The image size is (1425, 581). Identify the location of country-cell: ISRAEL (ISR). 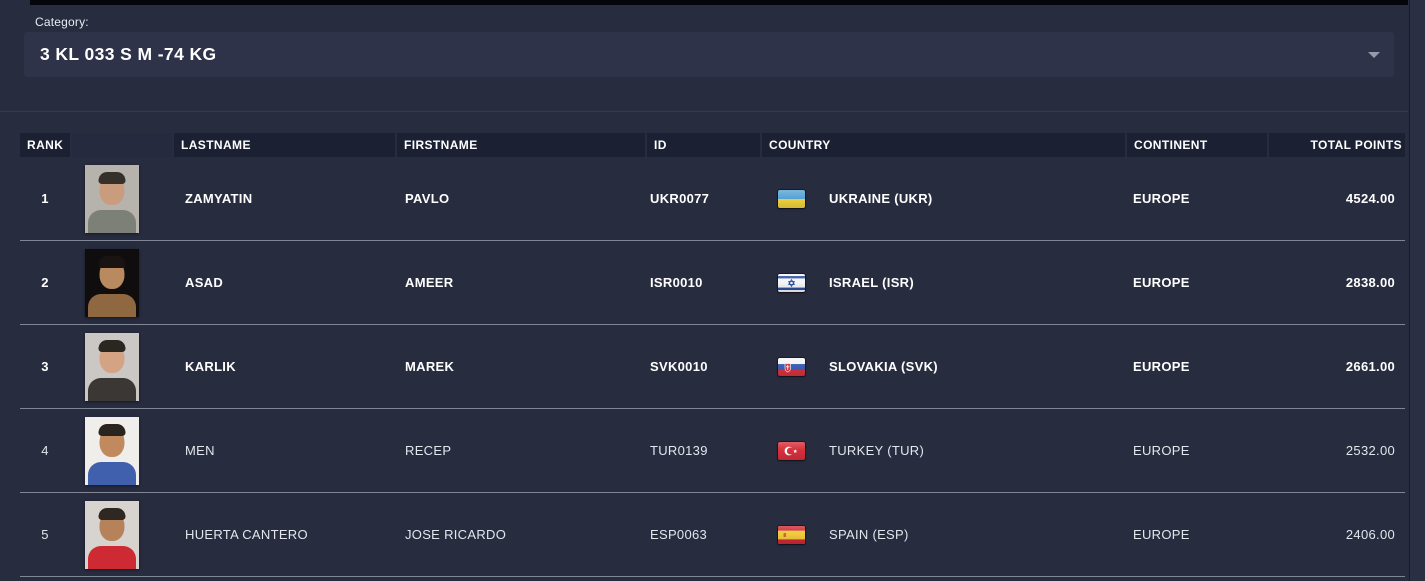
(942, 282).